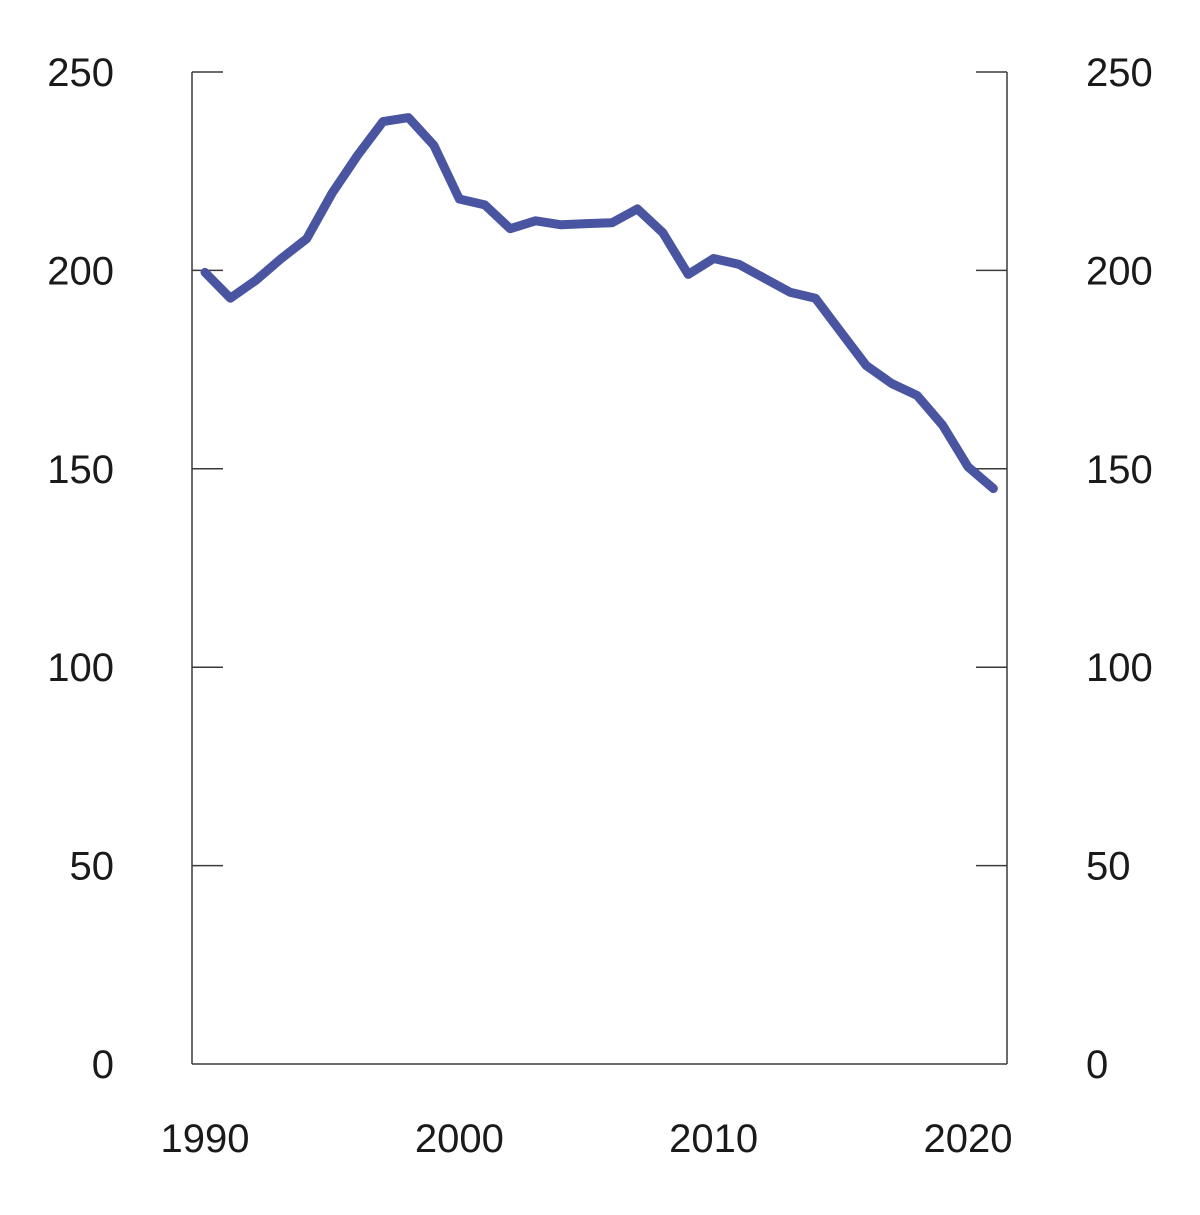 This screenshot has width=1200, height=1215. What do you see at coordinates (1119, 73) in the screenshot?
I see `y-tick-label-right: 250` at bounding box center [1119, 73].